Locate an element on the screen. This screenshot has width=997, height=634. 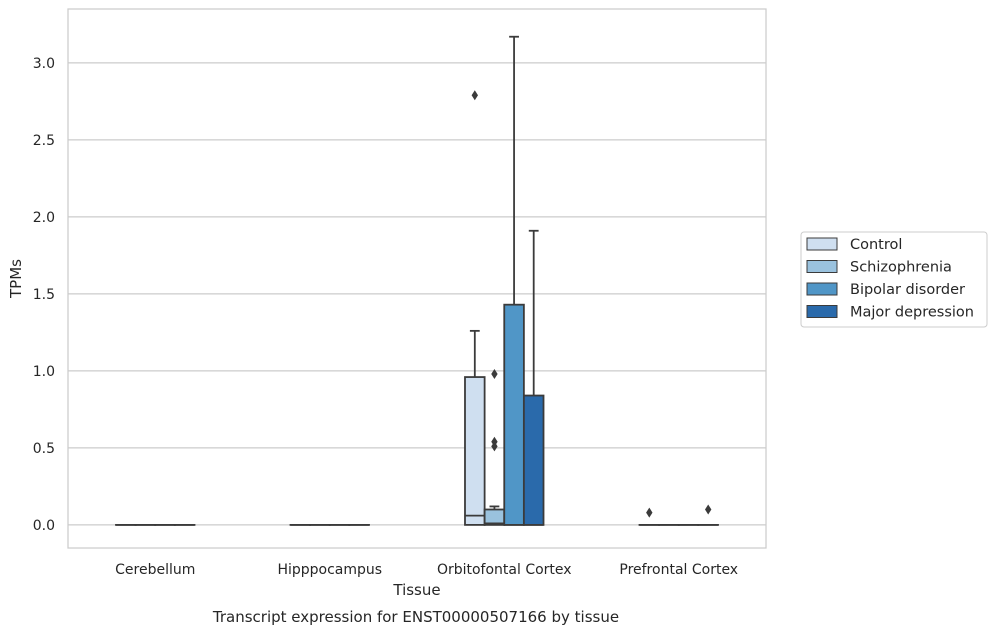
legend-label: Schizophrenia is located at coordinates (901, 268).